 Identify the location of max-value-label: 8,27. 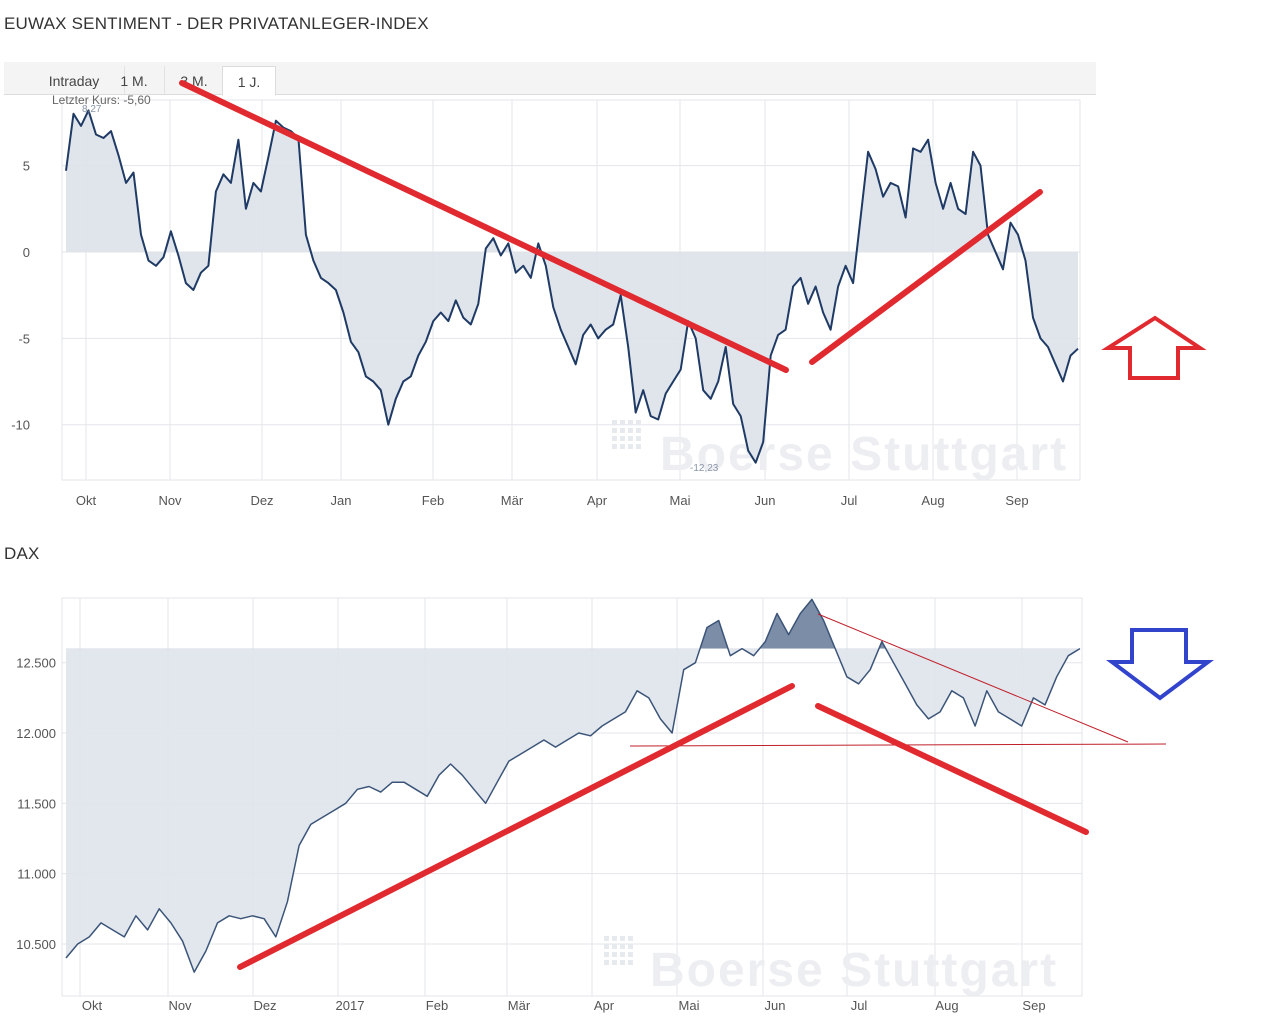
(92, 109).